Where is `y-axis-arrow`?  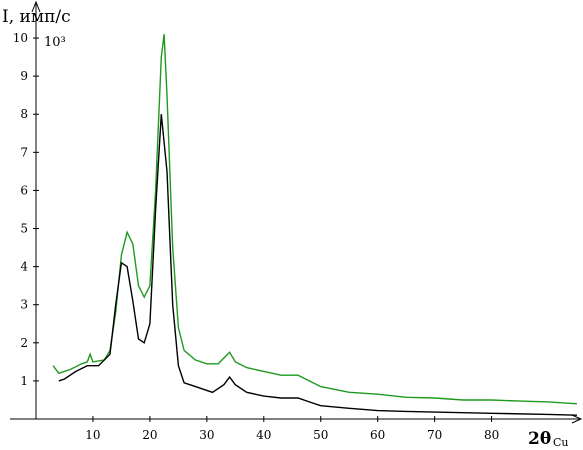
y-axis-arrow is located at coordinates (36, 6).